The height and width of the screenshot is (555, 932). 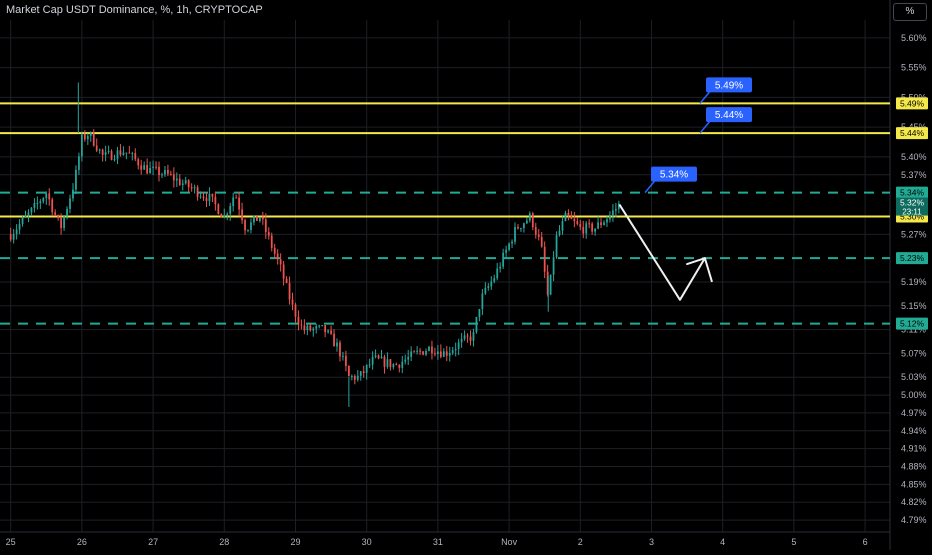 What do you see at coordinates (438, 542) in the screenshot?
I see `x-tick-label: 31` at bounding box center [438, 542].